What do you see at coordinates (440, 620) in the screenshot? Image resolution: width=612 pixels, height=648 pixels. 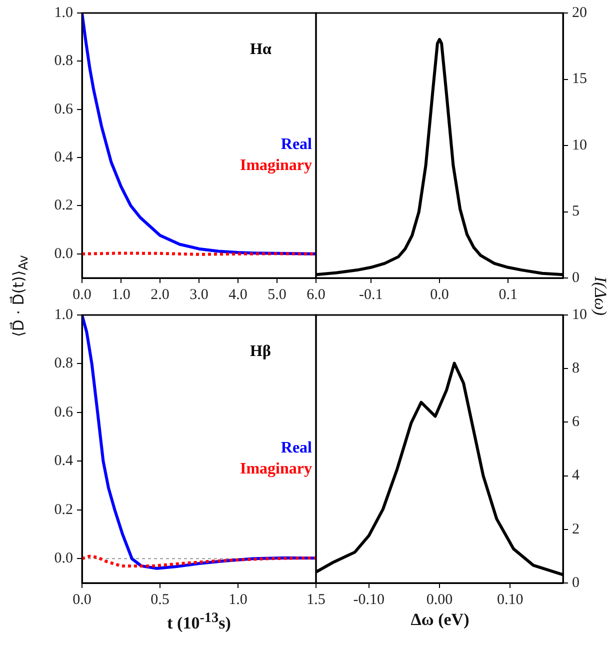 I see `x-axis-title: Δω (eV)` at bounding box center [440, 620].